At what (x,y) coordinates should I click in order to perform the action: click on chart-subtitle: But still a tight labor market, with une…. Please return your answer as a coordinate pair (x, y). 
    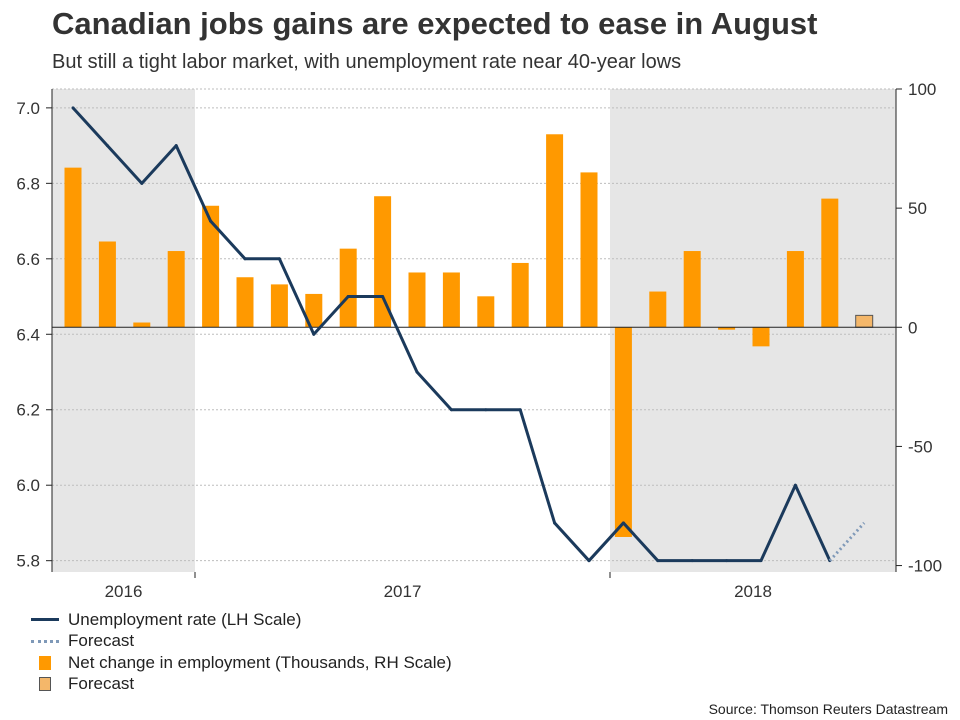
    Looking at the image, I should click on (367, 62).